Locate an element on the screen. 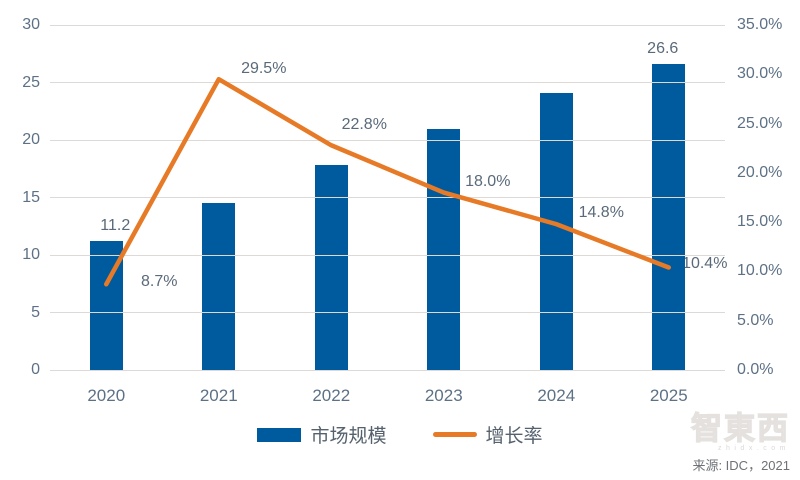  y-axis-tick-label: 5 is located at coordinates (35, 312).